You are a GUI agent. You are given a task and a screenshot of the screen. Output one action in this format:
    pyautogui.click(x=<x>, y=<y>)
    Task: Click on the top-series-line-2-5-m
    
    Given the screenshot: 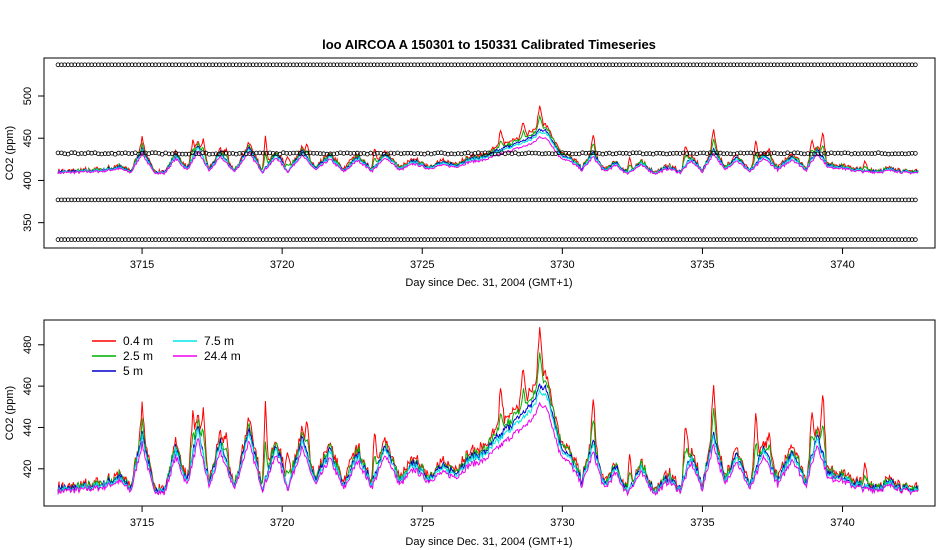 What is the action you would take?
    pyautogui.click(x=488, y=144)
    